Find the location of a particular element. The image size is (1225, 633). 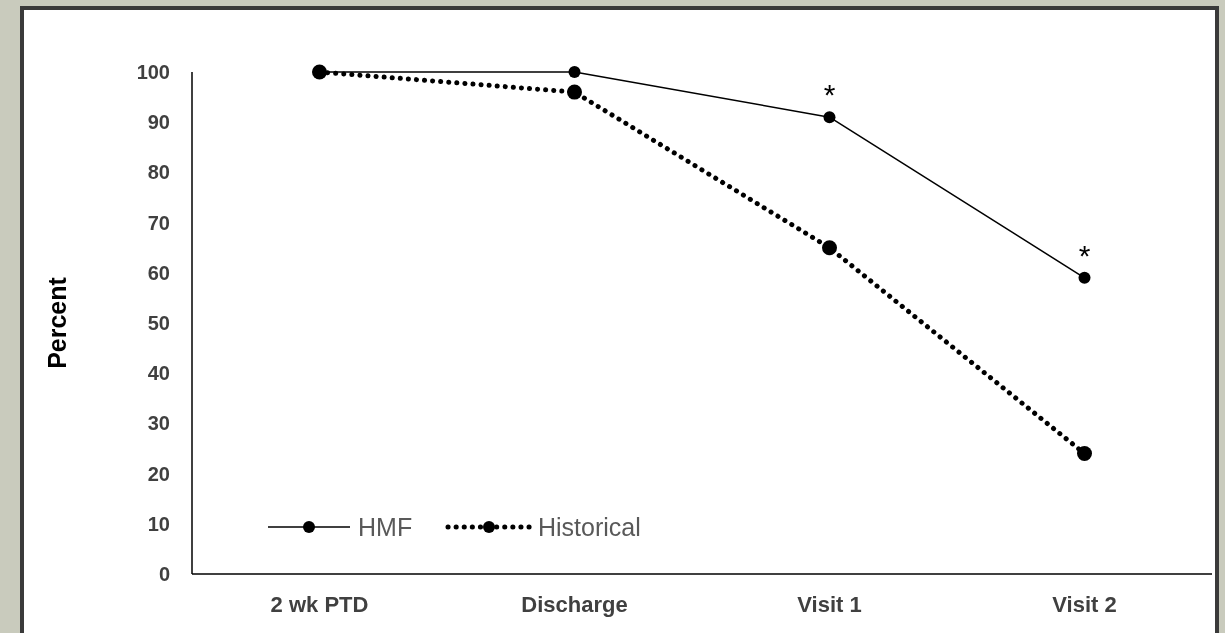

y-tick-label: 50 is located at coordinates (158, 323).